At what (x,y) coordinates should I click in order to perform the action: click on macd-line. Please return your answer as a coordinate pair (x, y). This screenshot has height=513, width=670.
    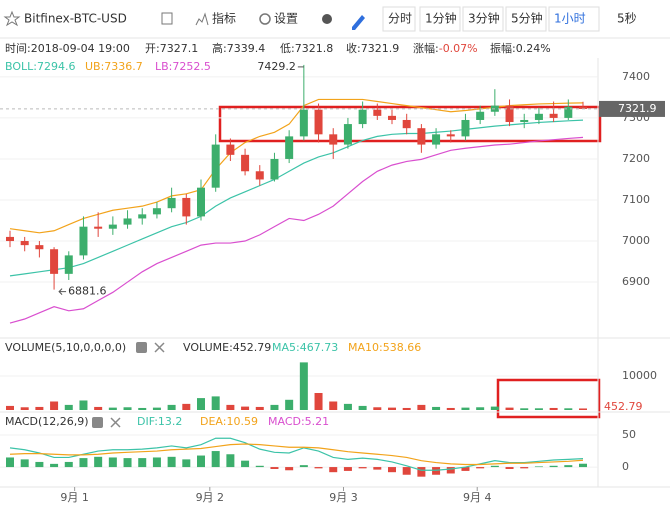
    Looking at the image, I should click on (296, 454).